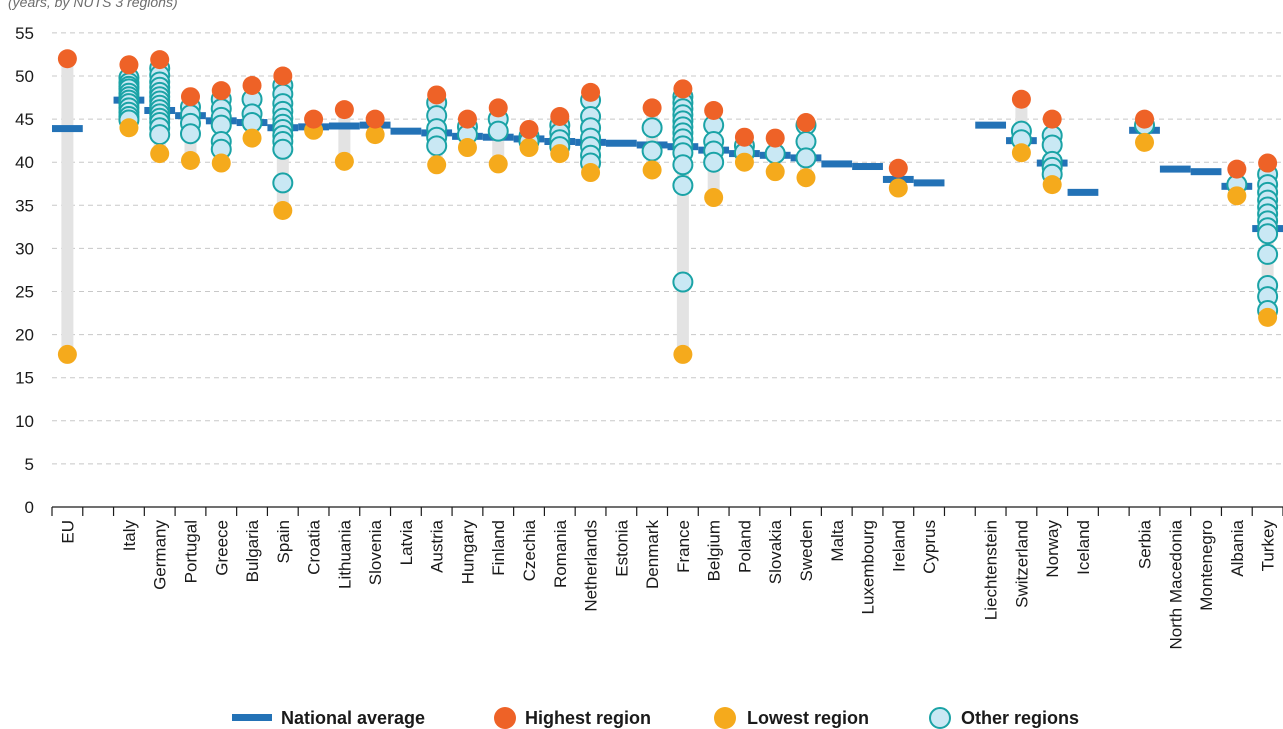 This screenshot has height=729, width=1283. Describe the element at coordinates (24, 162) in the screenshot. I see `y-tick-label: 40` at that location.